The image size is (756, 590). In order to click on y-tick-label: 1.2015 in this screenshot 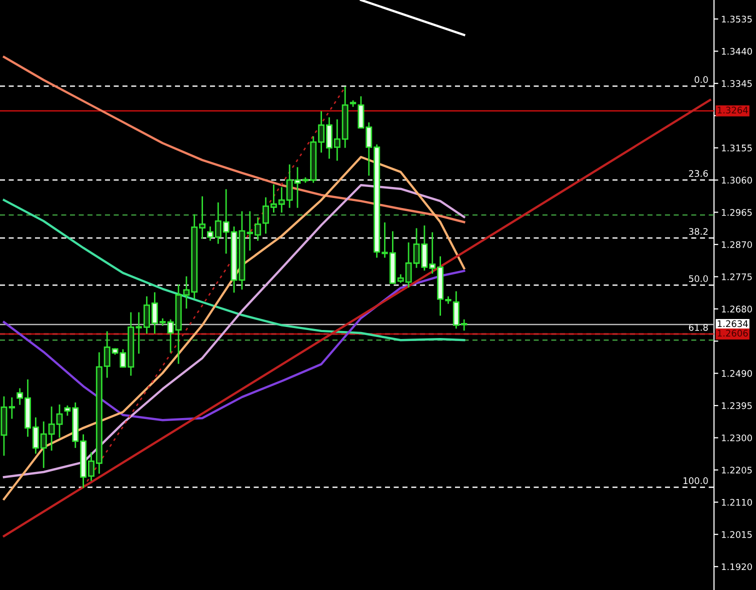, I will do `click(737, 534)`.